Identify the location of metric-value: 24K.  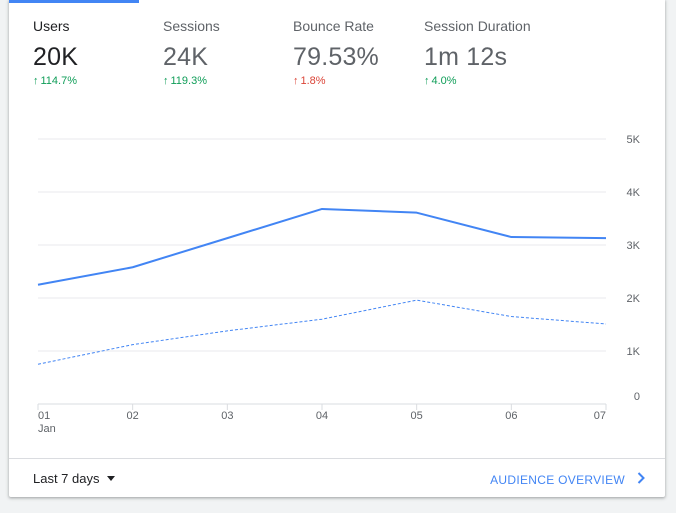
(186, 57).